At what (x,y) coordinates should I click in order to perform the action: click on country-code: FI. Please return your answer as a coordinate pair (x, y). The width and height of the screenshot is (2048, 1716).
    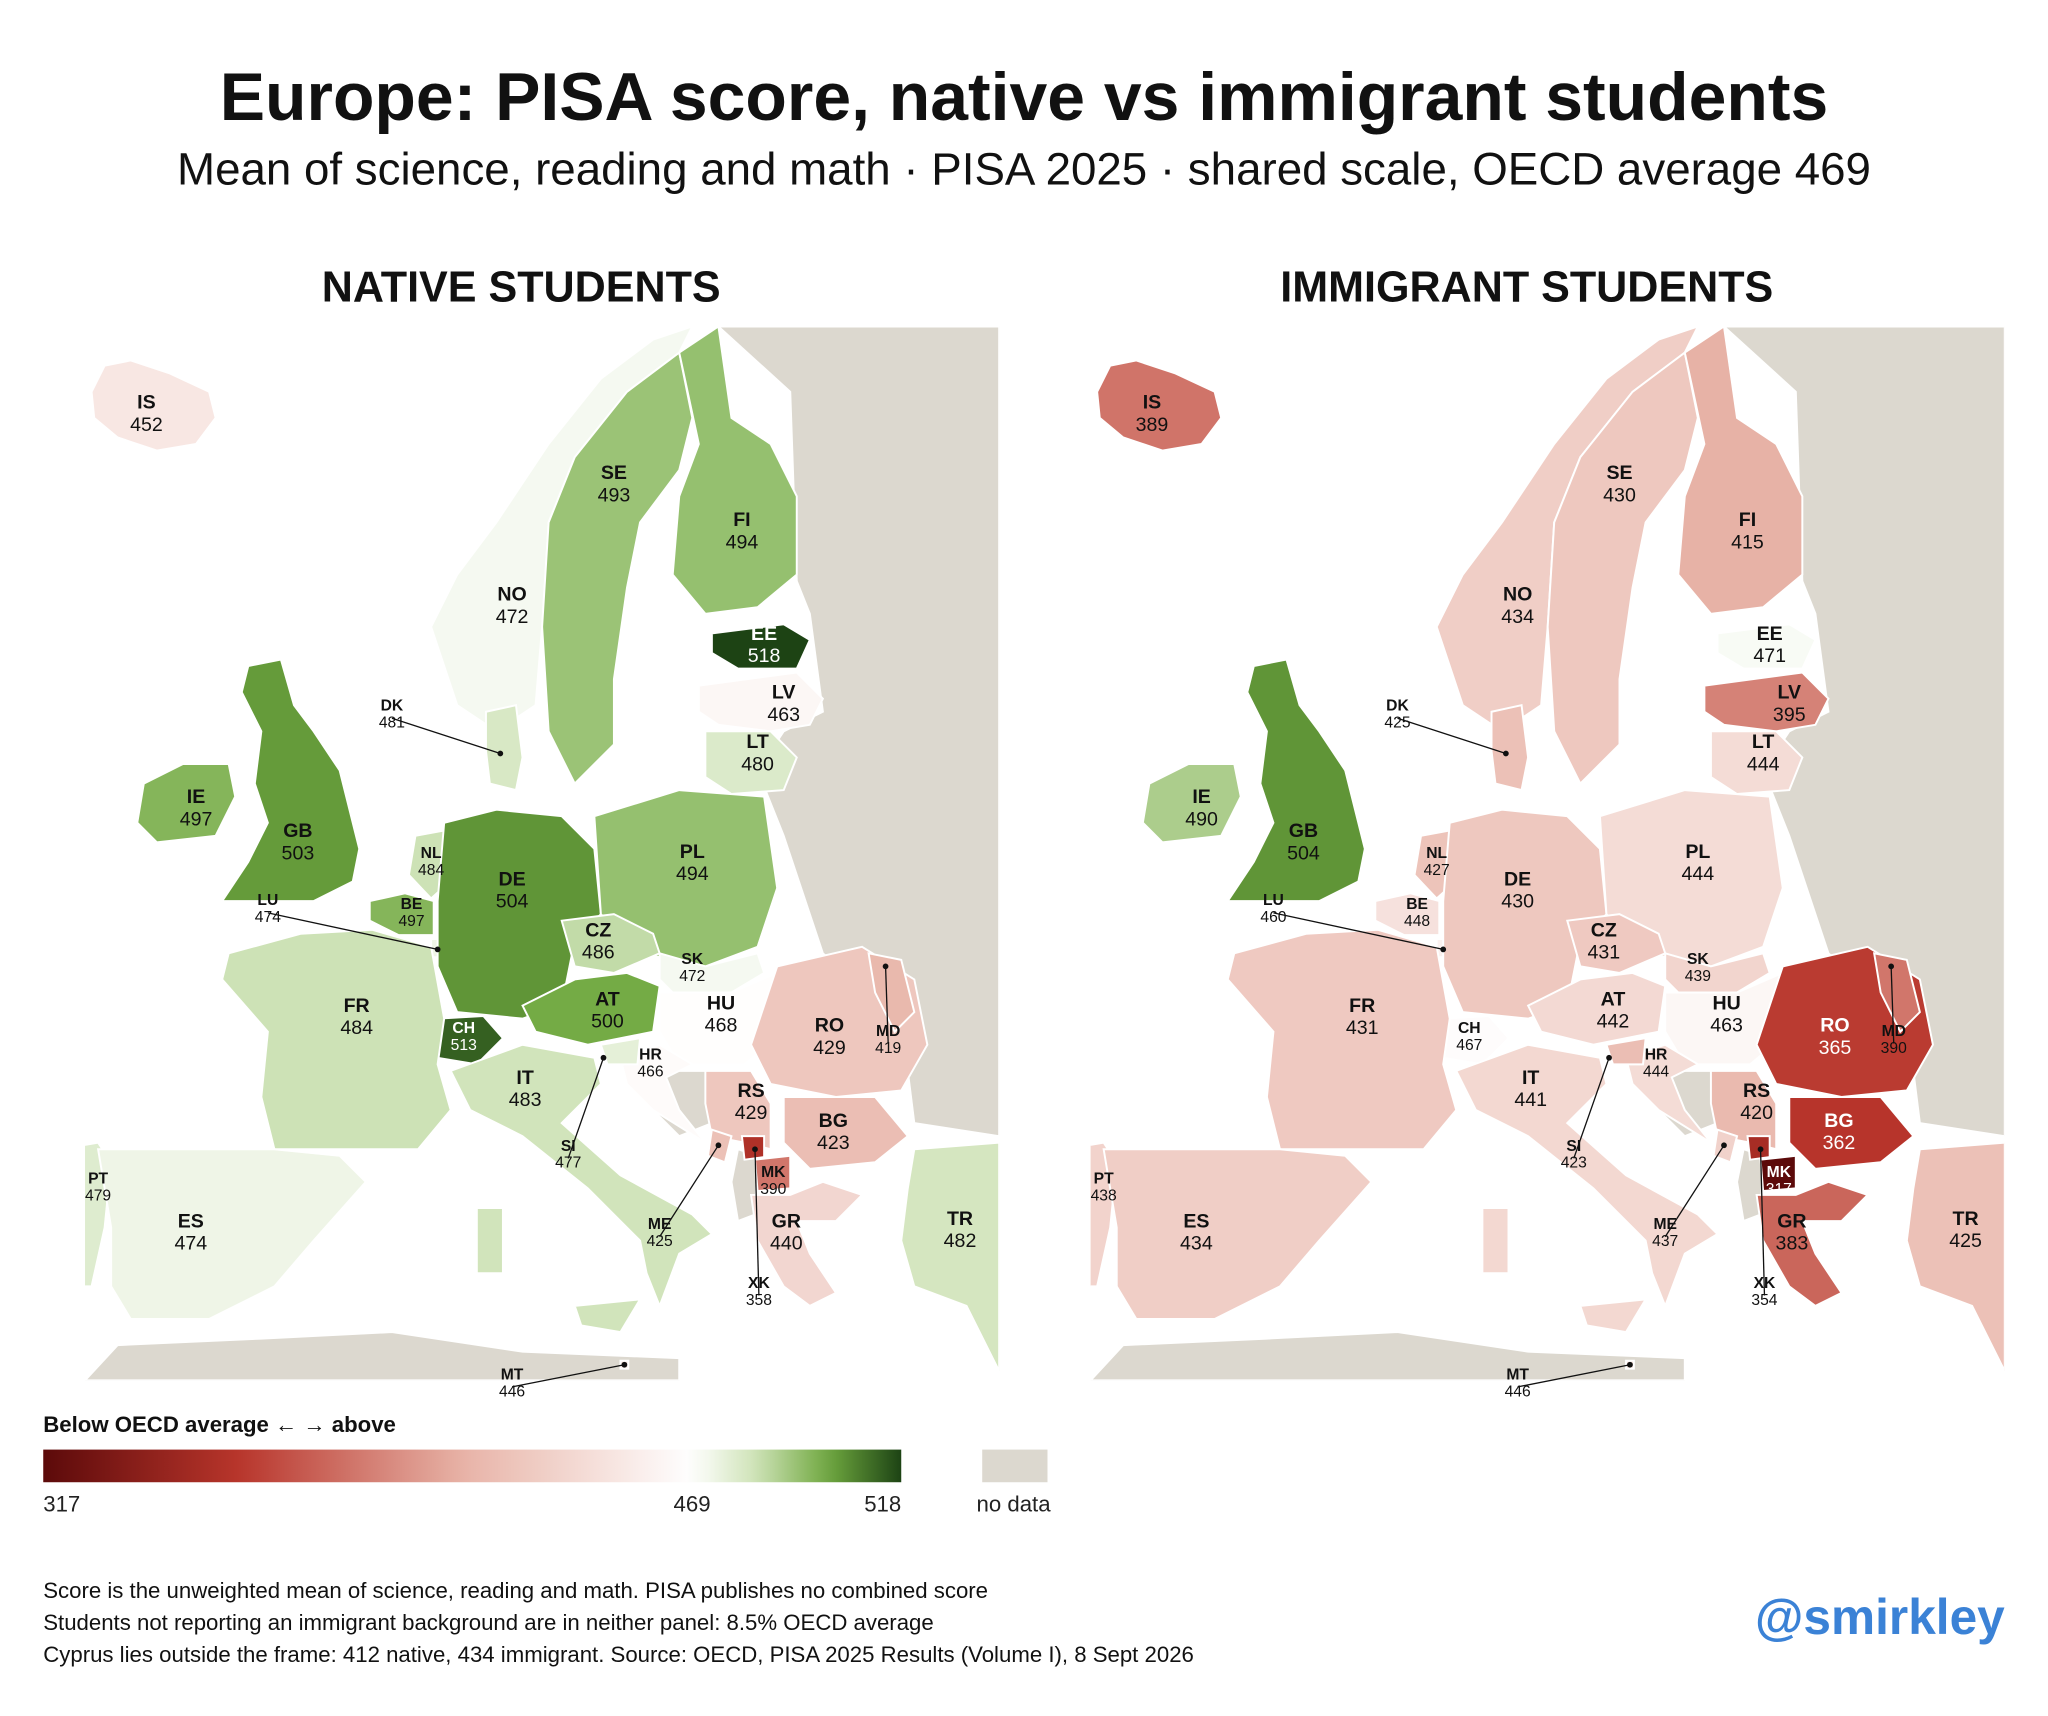
    Looking at the image, I should click on (1747, 520).